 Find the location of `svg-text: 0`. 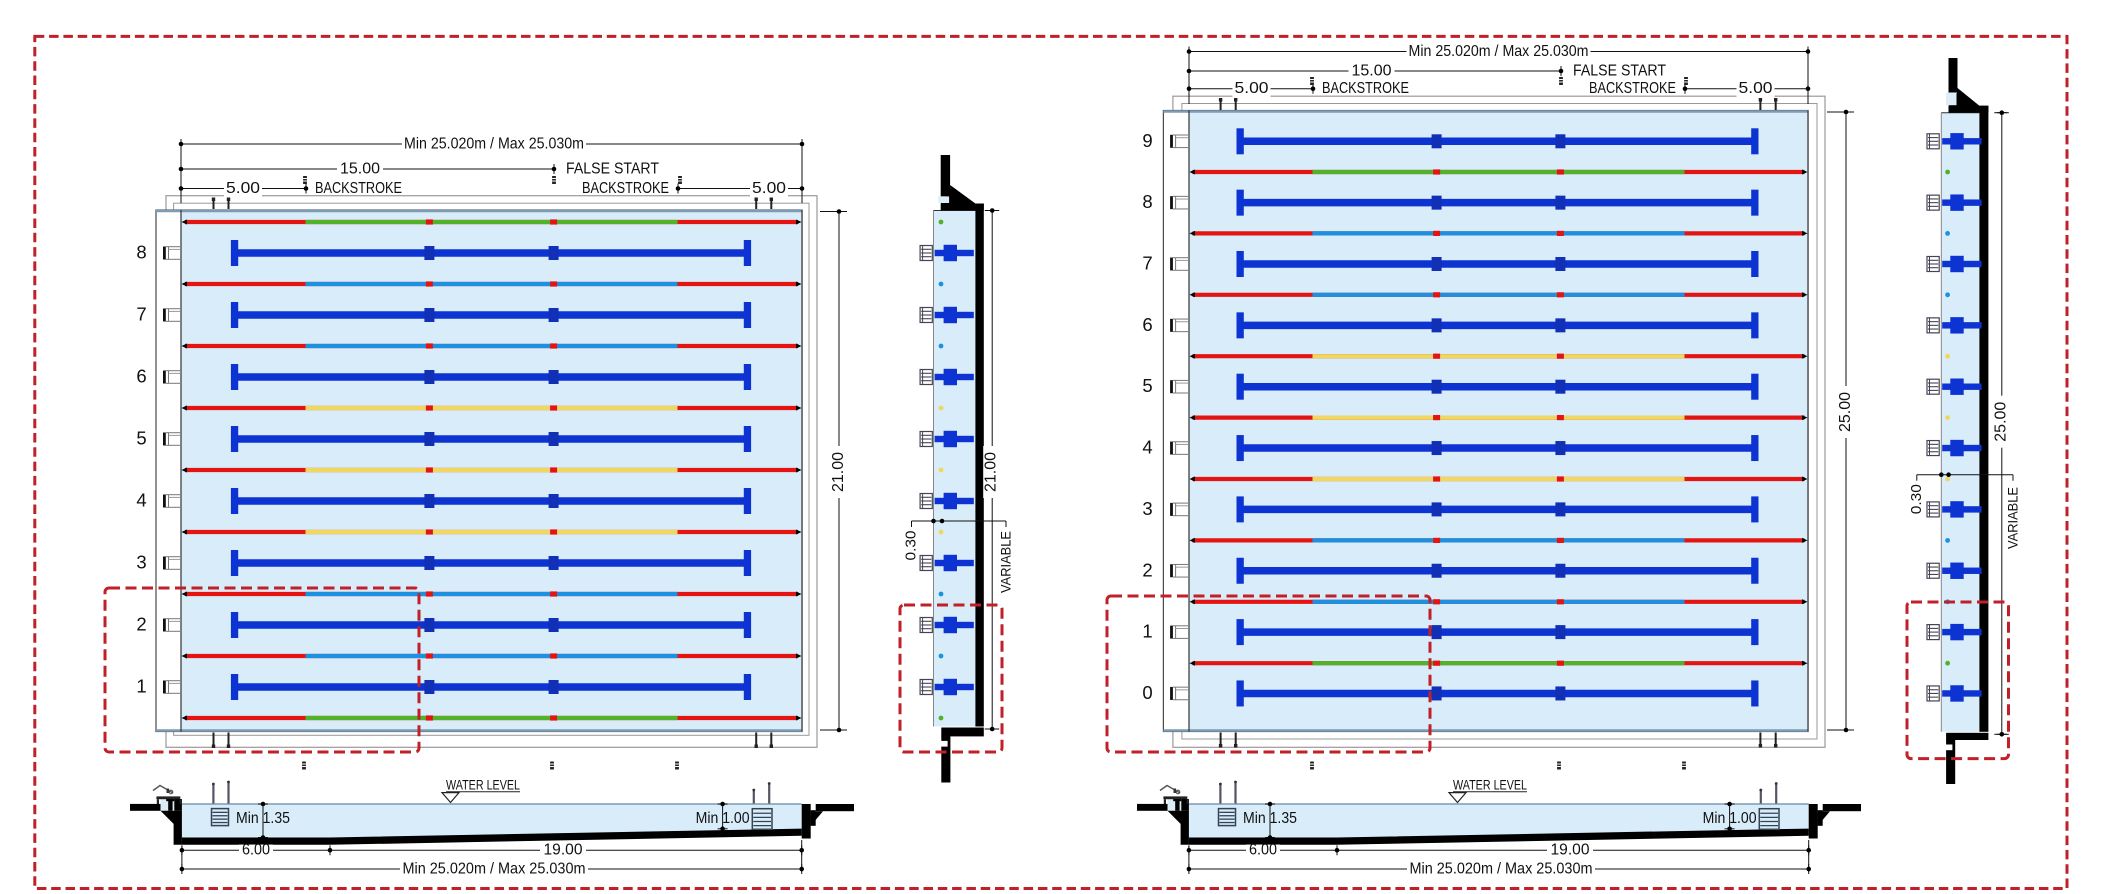

svg-text: 0 is located at coordinates (1147, 692).